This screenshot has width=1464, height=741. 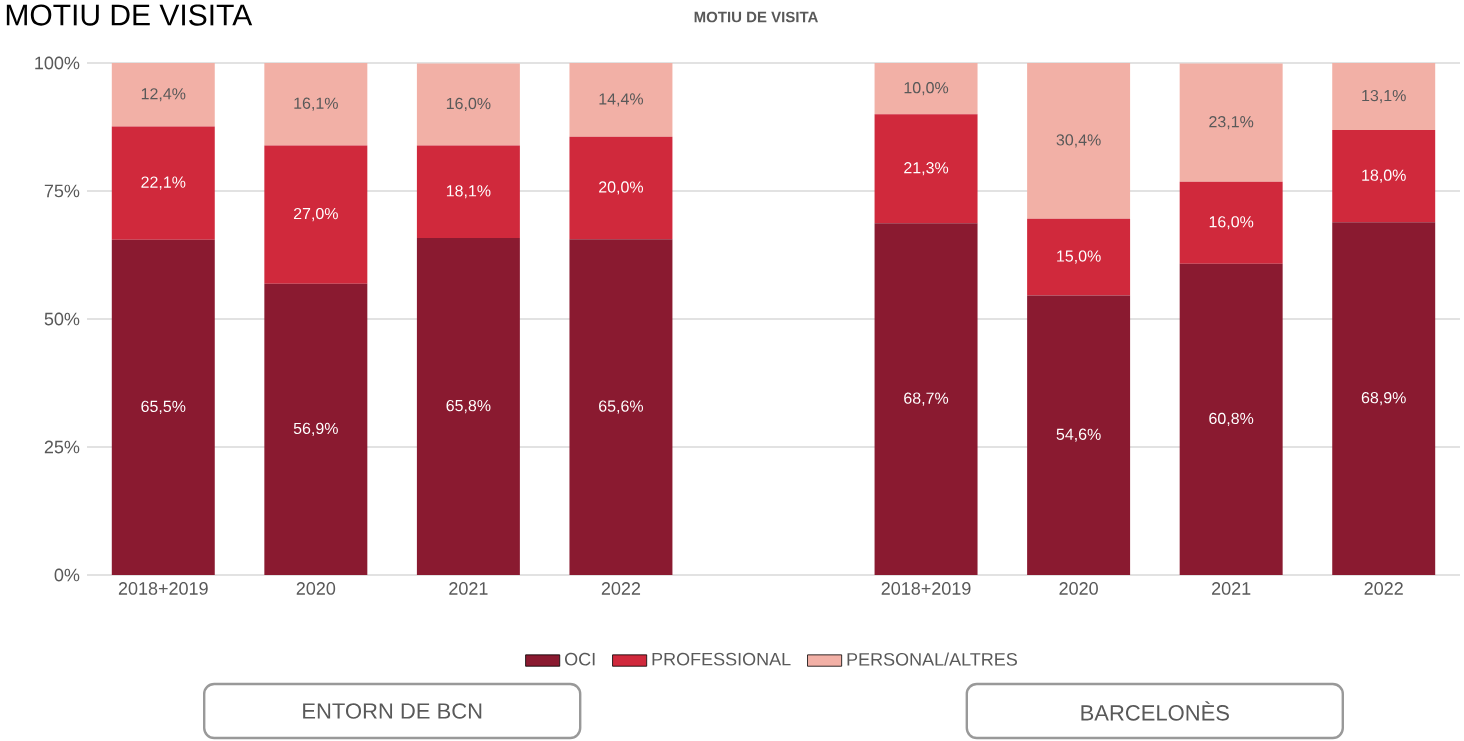 What do you see at coordinates (579, 659) in the screenshot?
I see `legend-label: OCI` at bounding box center [579, 659].